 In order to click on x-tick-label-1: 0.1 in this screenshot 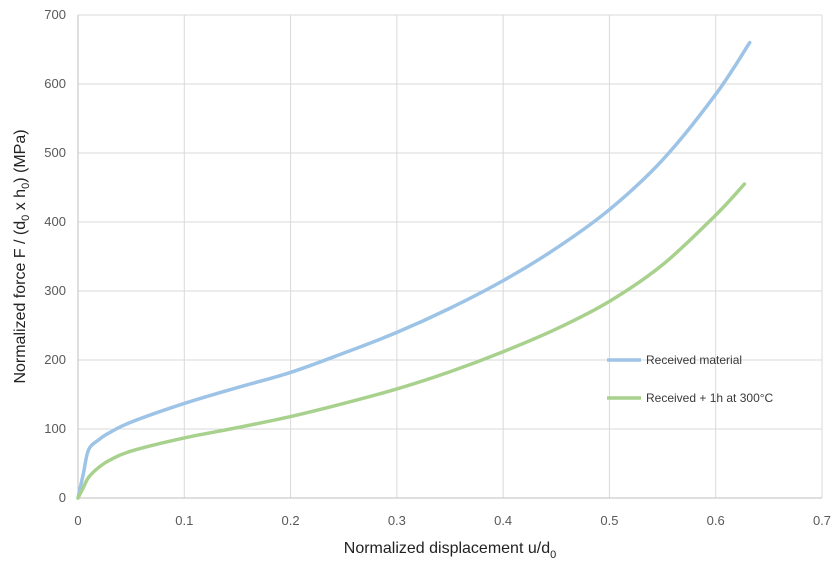, I will do `click(184, 520)`.